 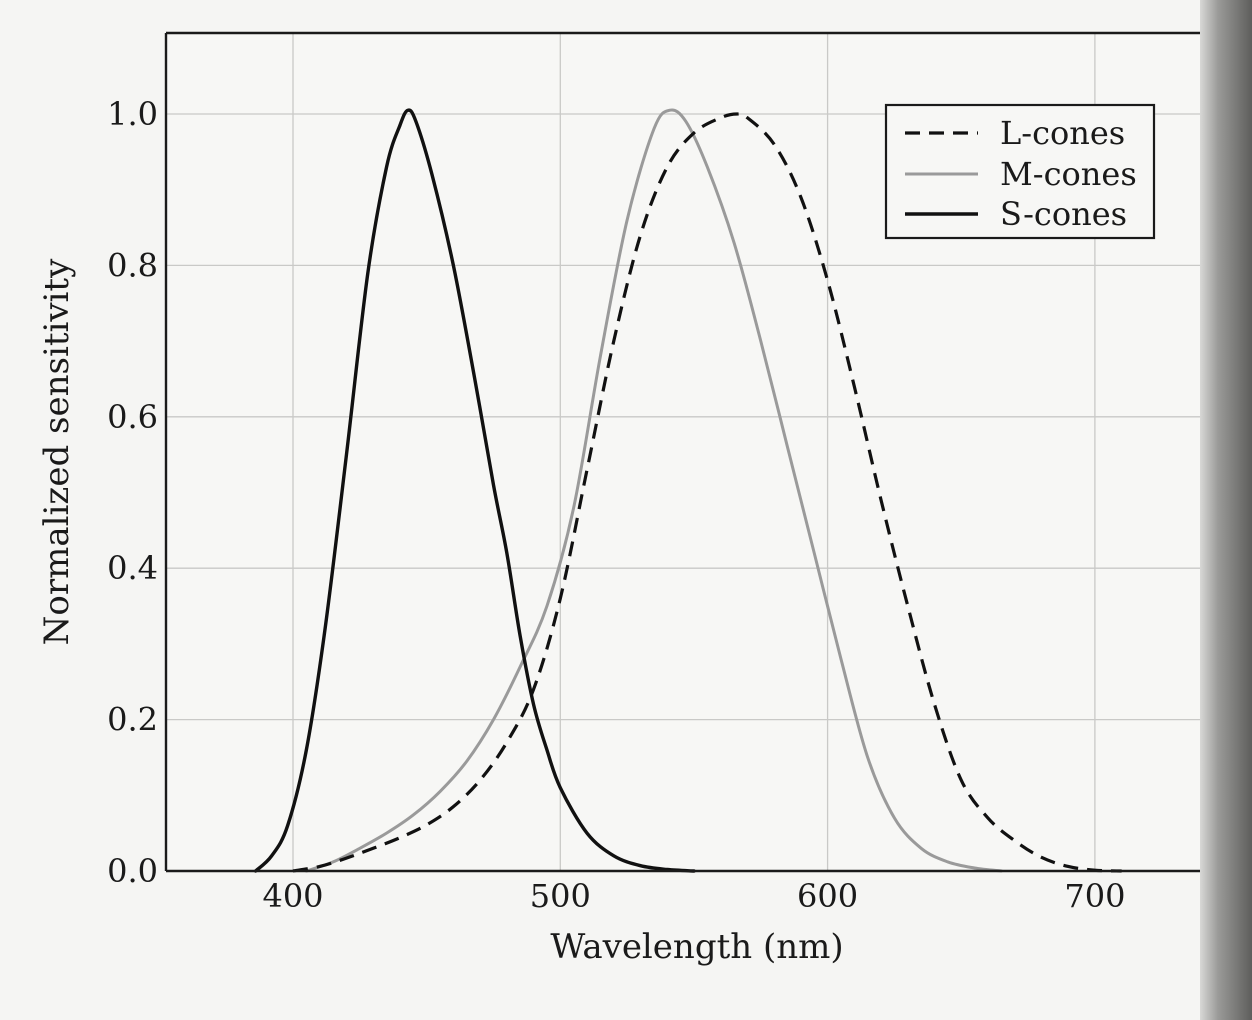 I want to click on y-tick-label-0.4: 0.4, so click(x=132, y=568).